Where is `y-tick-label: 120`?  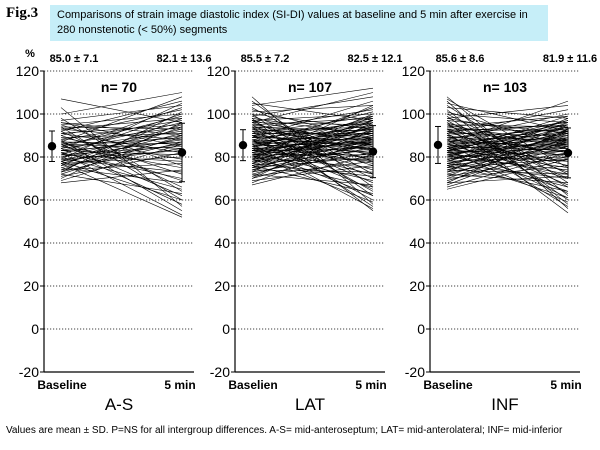
y-tick-label: 120 is located at coordinates (219, 71).